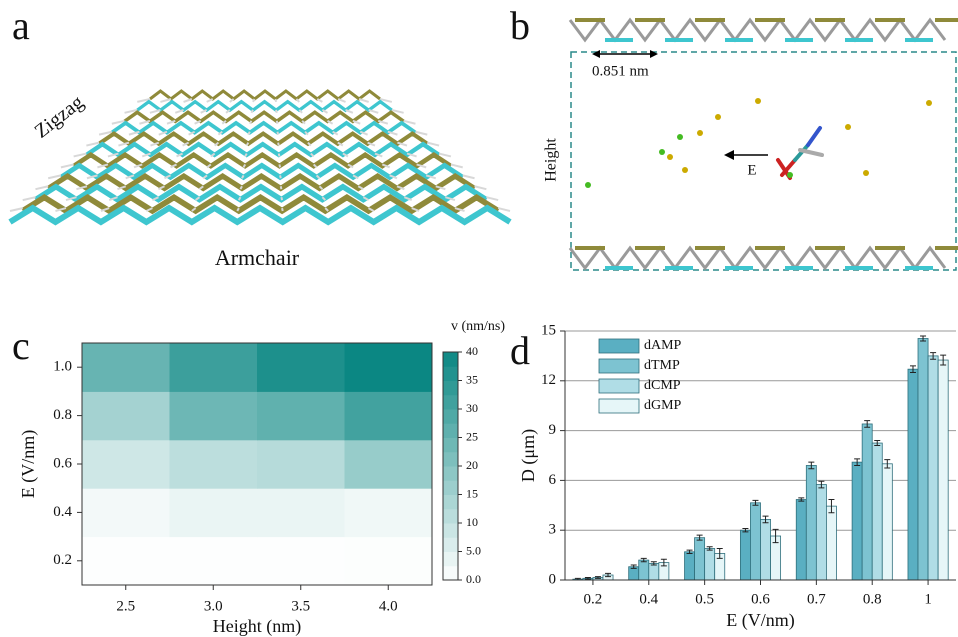 The height and width of the screenshot is (637, 958). I want to click on colorbar-tick-label: 40, so click(472, 351).